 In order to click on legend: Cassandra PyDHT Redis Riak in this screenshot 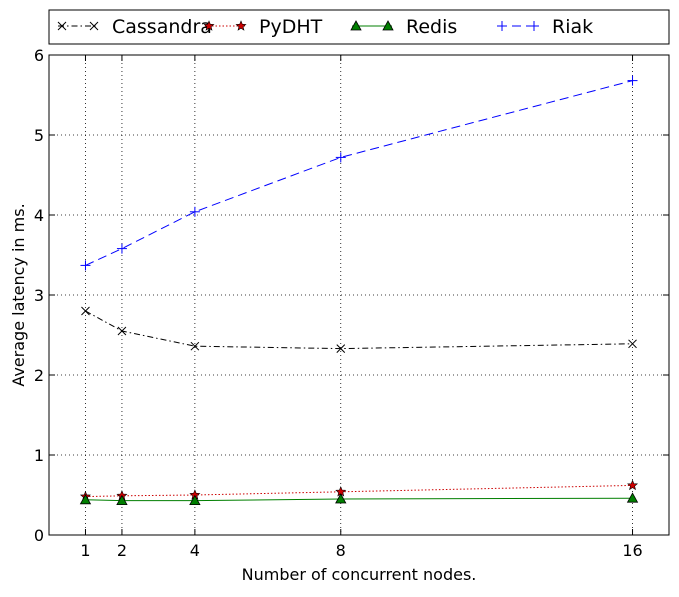, I will do `click(359, 27)`.